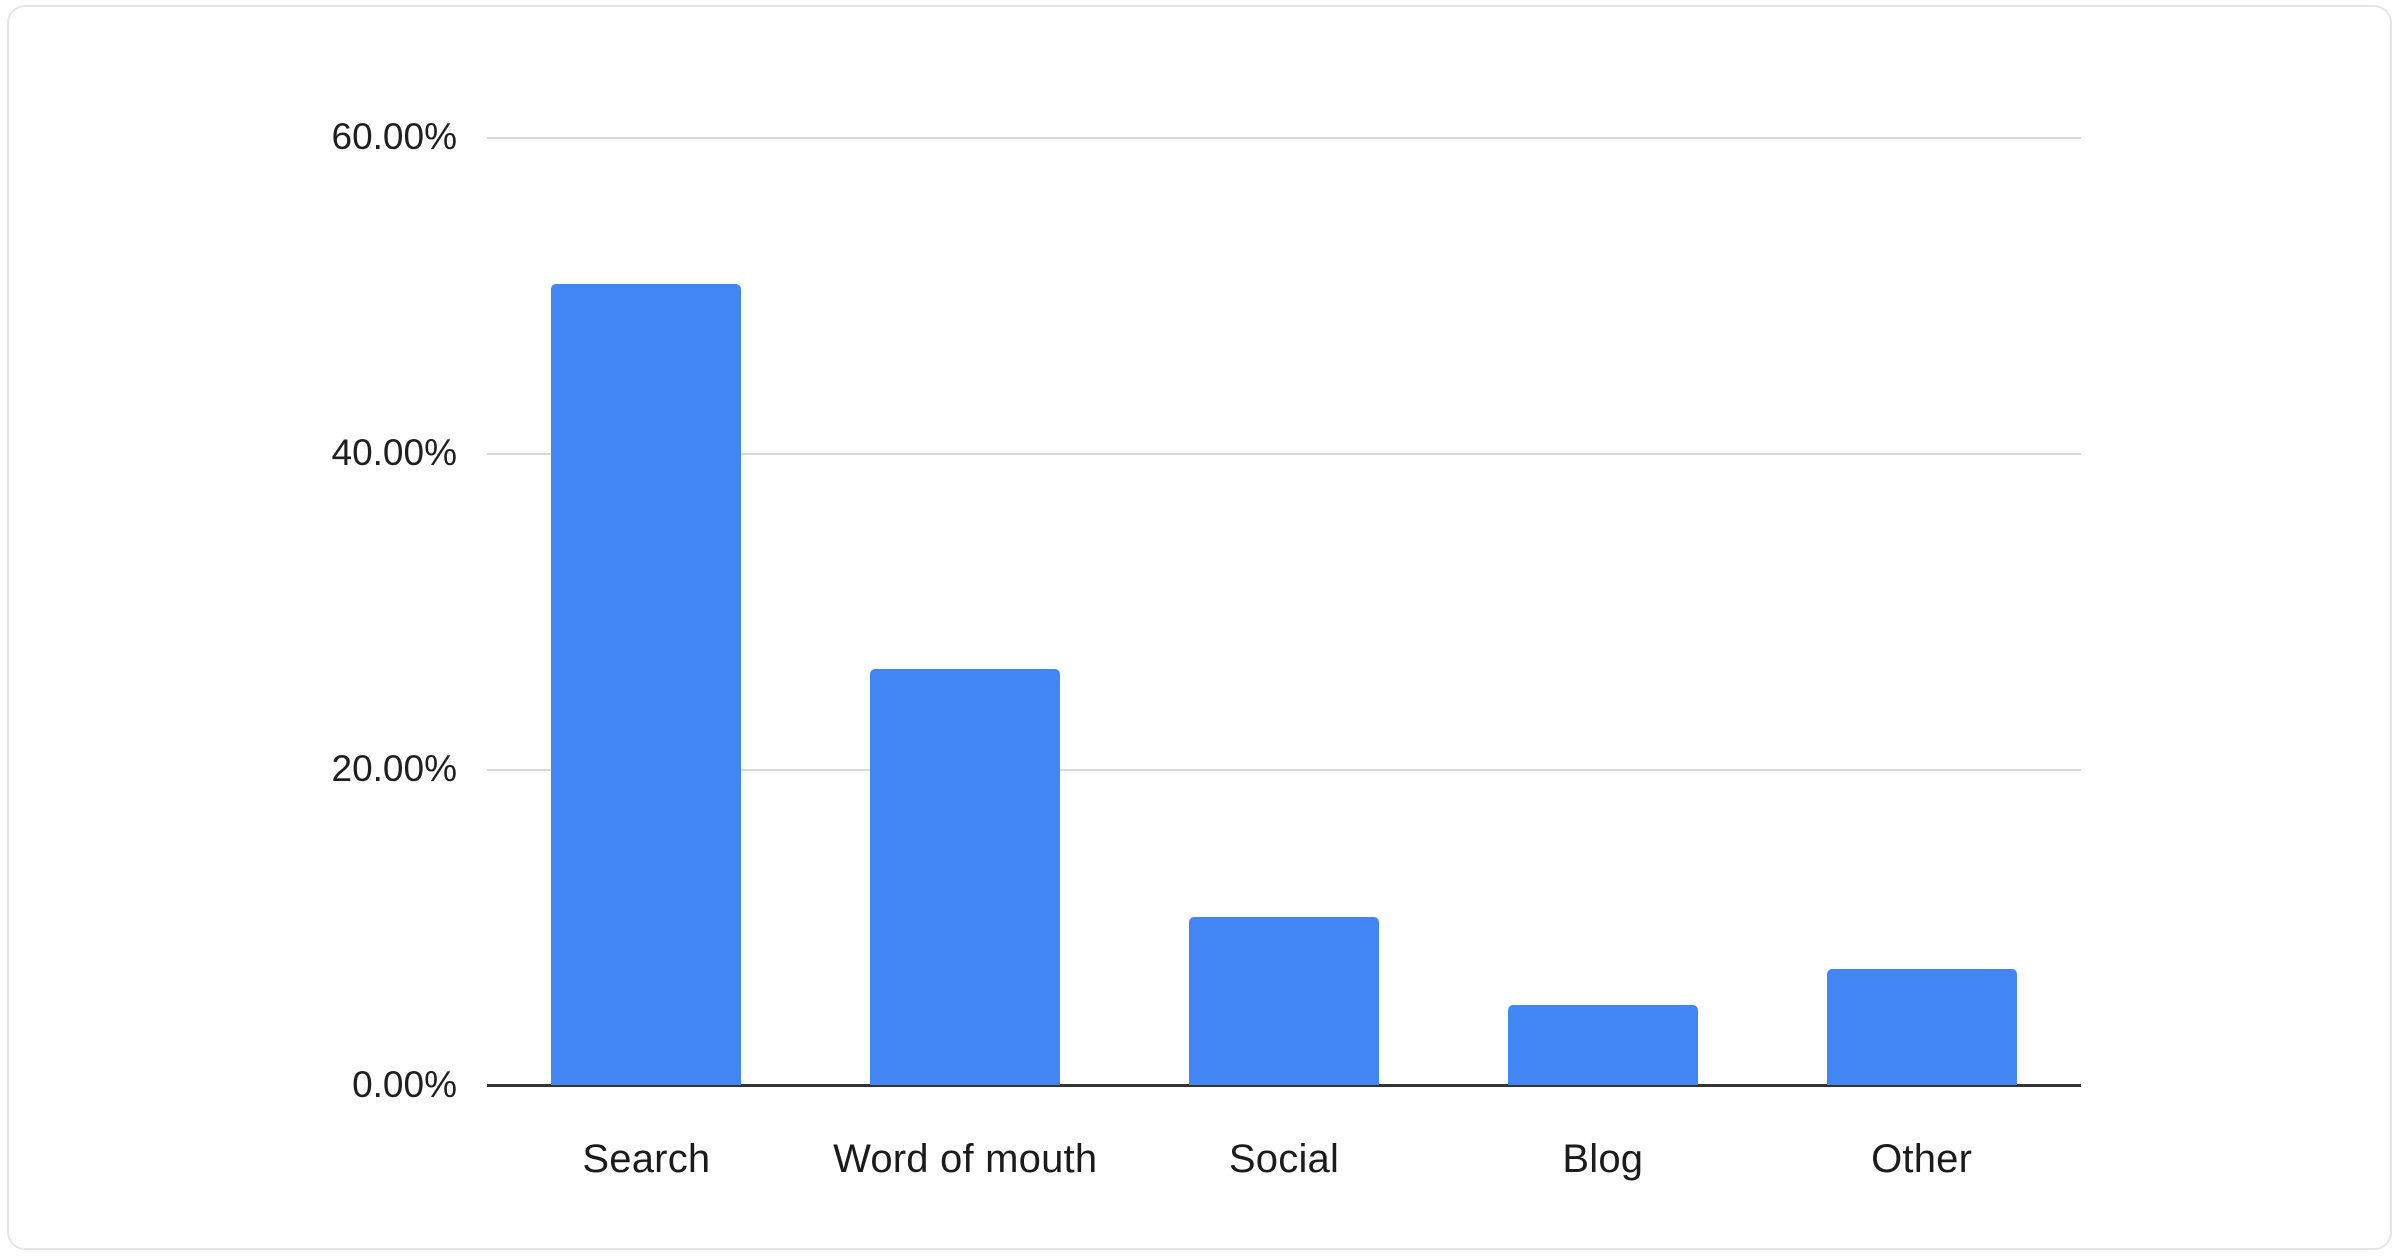  I want to click on bar-group: Blog, so click(1602, 659).